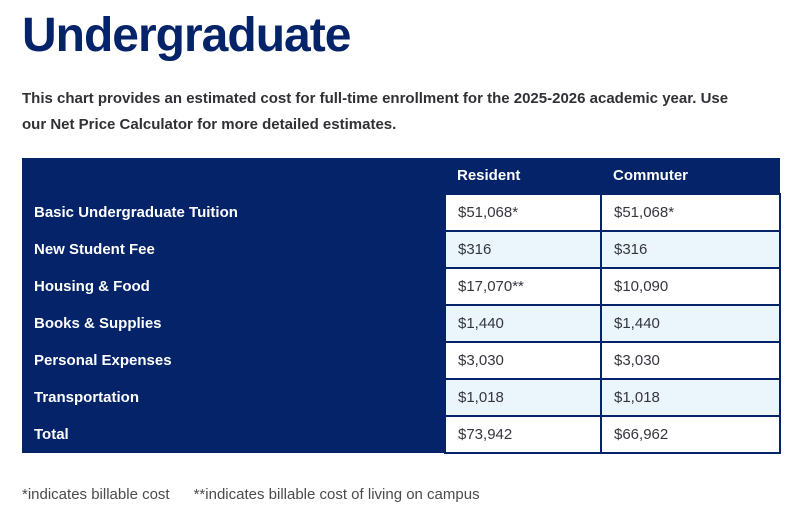 The width and height of the screenshot is (810, 516). I want to click on table-row: Books & Supplies $1,440 $1,440, so click(401, 323).